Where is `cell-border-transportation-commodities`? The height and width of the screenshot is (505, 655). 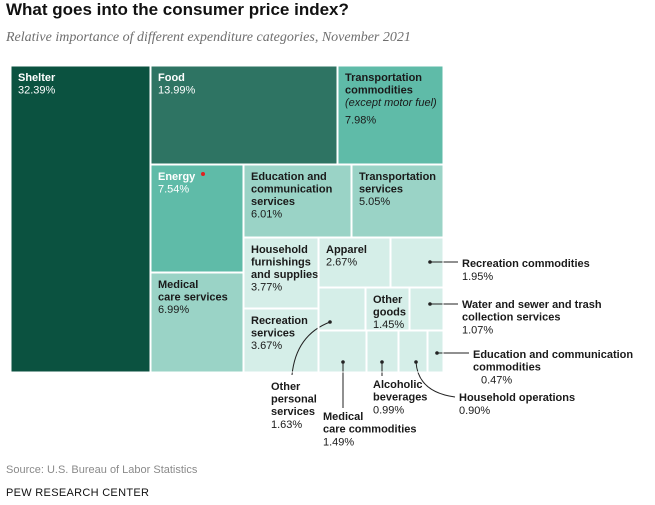
cell-border-transportation-commodities is located at coordinates (390, 115).